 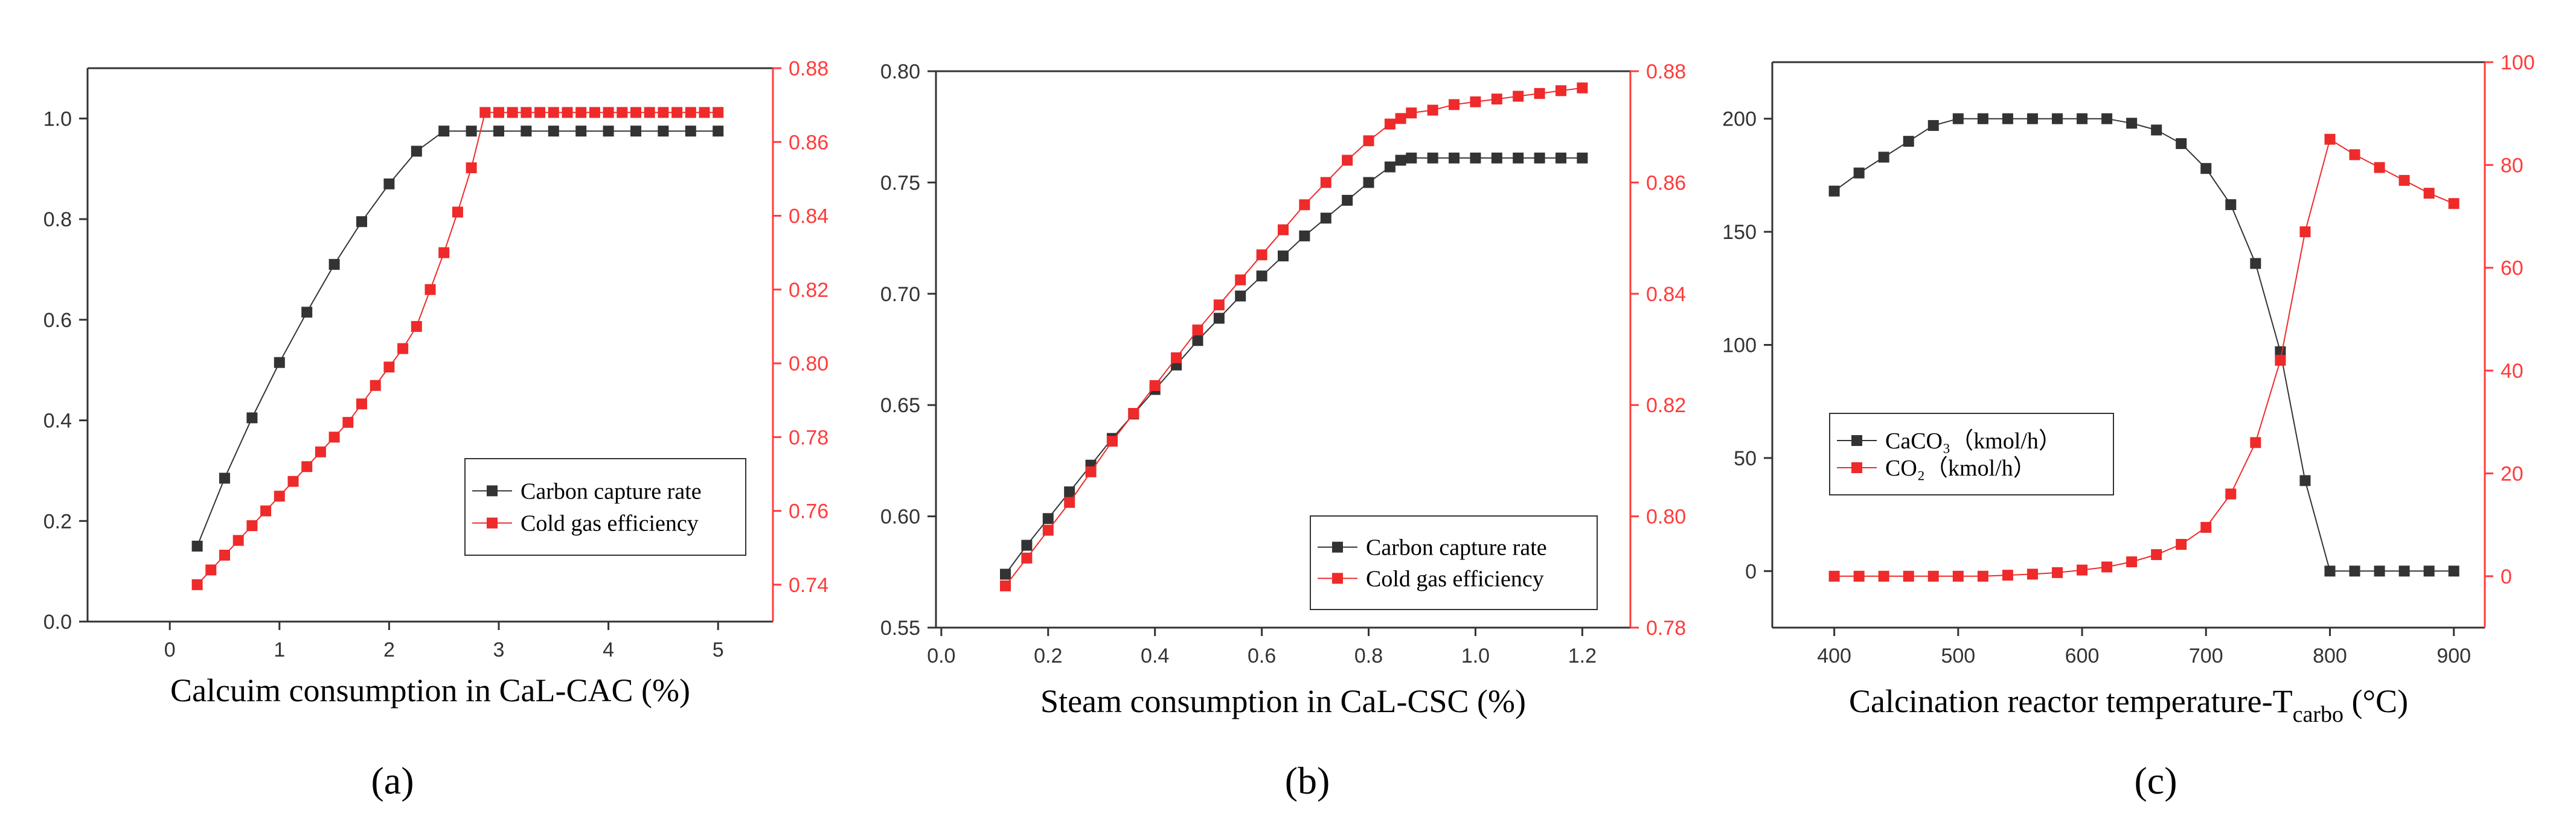 I want to click on right-y-tick-label: 0.86, so click(x=808, y=142).